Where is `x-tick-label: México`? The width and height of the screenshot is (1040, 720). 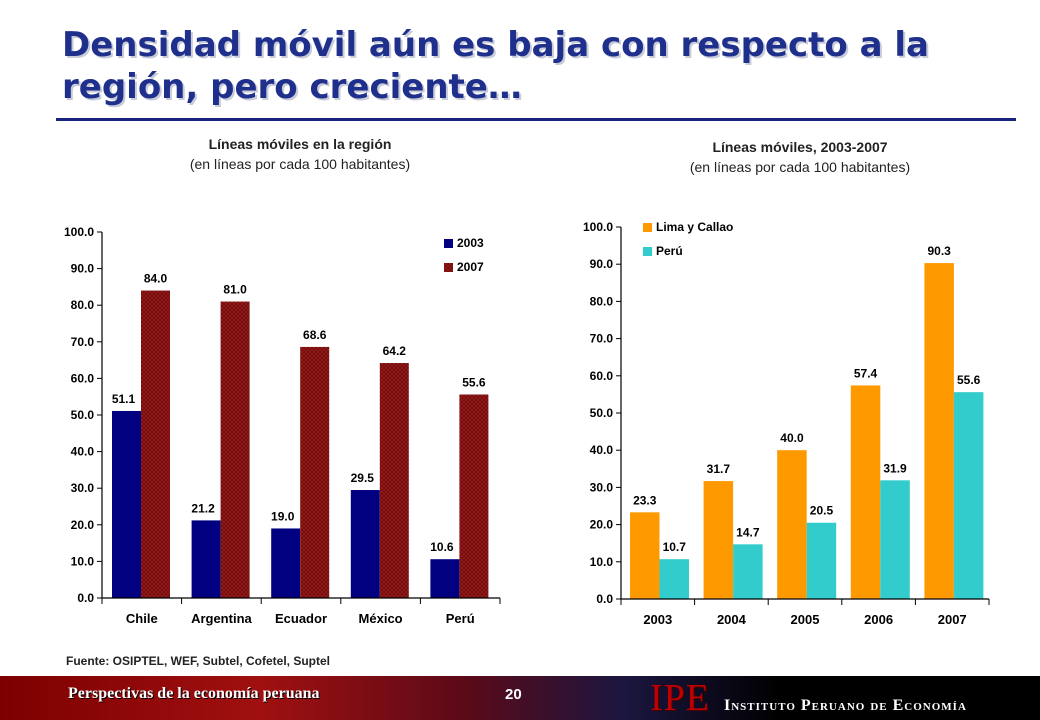 x-tick-label: México is located at coordinates (381, 618).